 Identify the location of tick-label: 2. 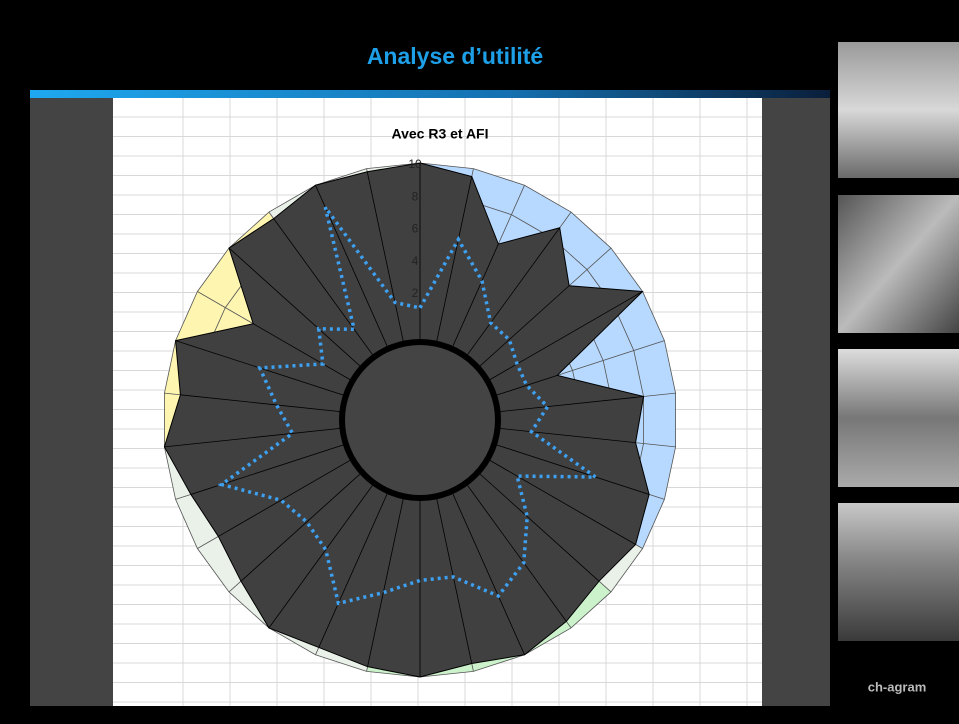
(415, 293).